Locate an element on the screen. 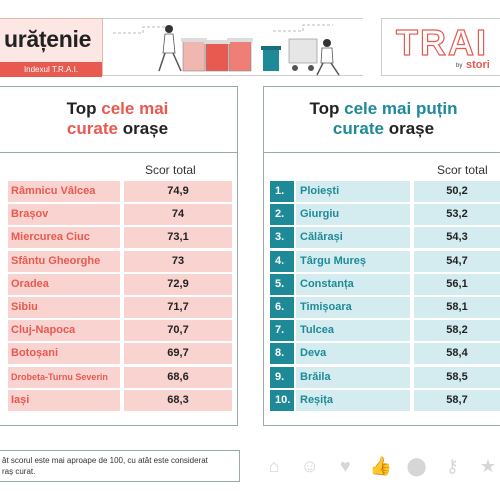 The width and height of the screenshot is (500, 500). footnote-line: raș curat. is located at coordinates (19, 471).